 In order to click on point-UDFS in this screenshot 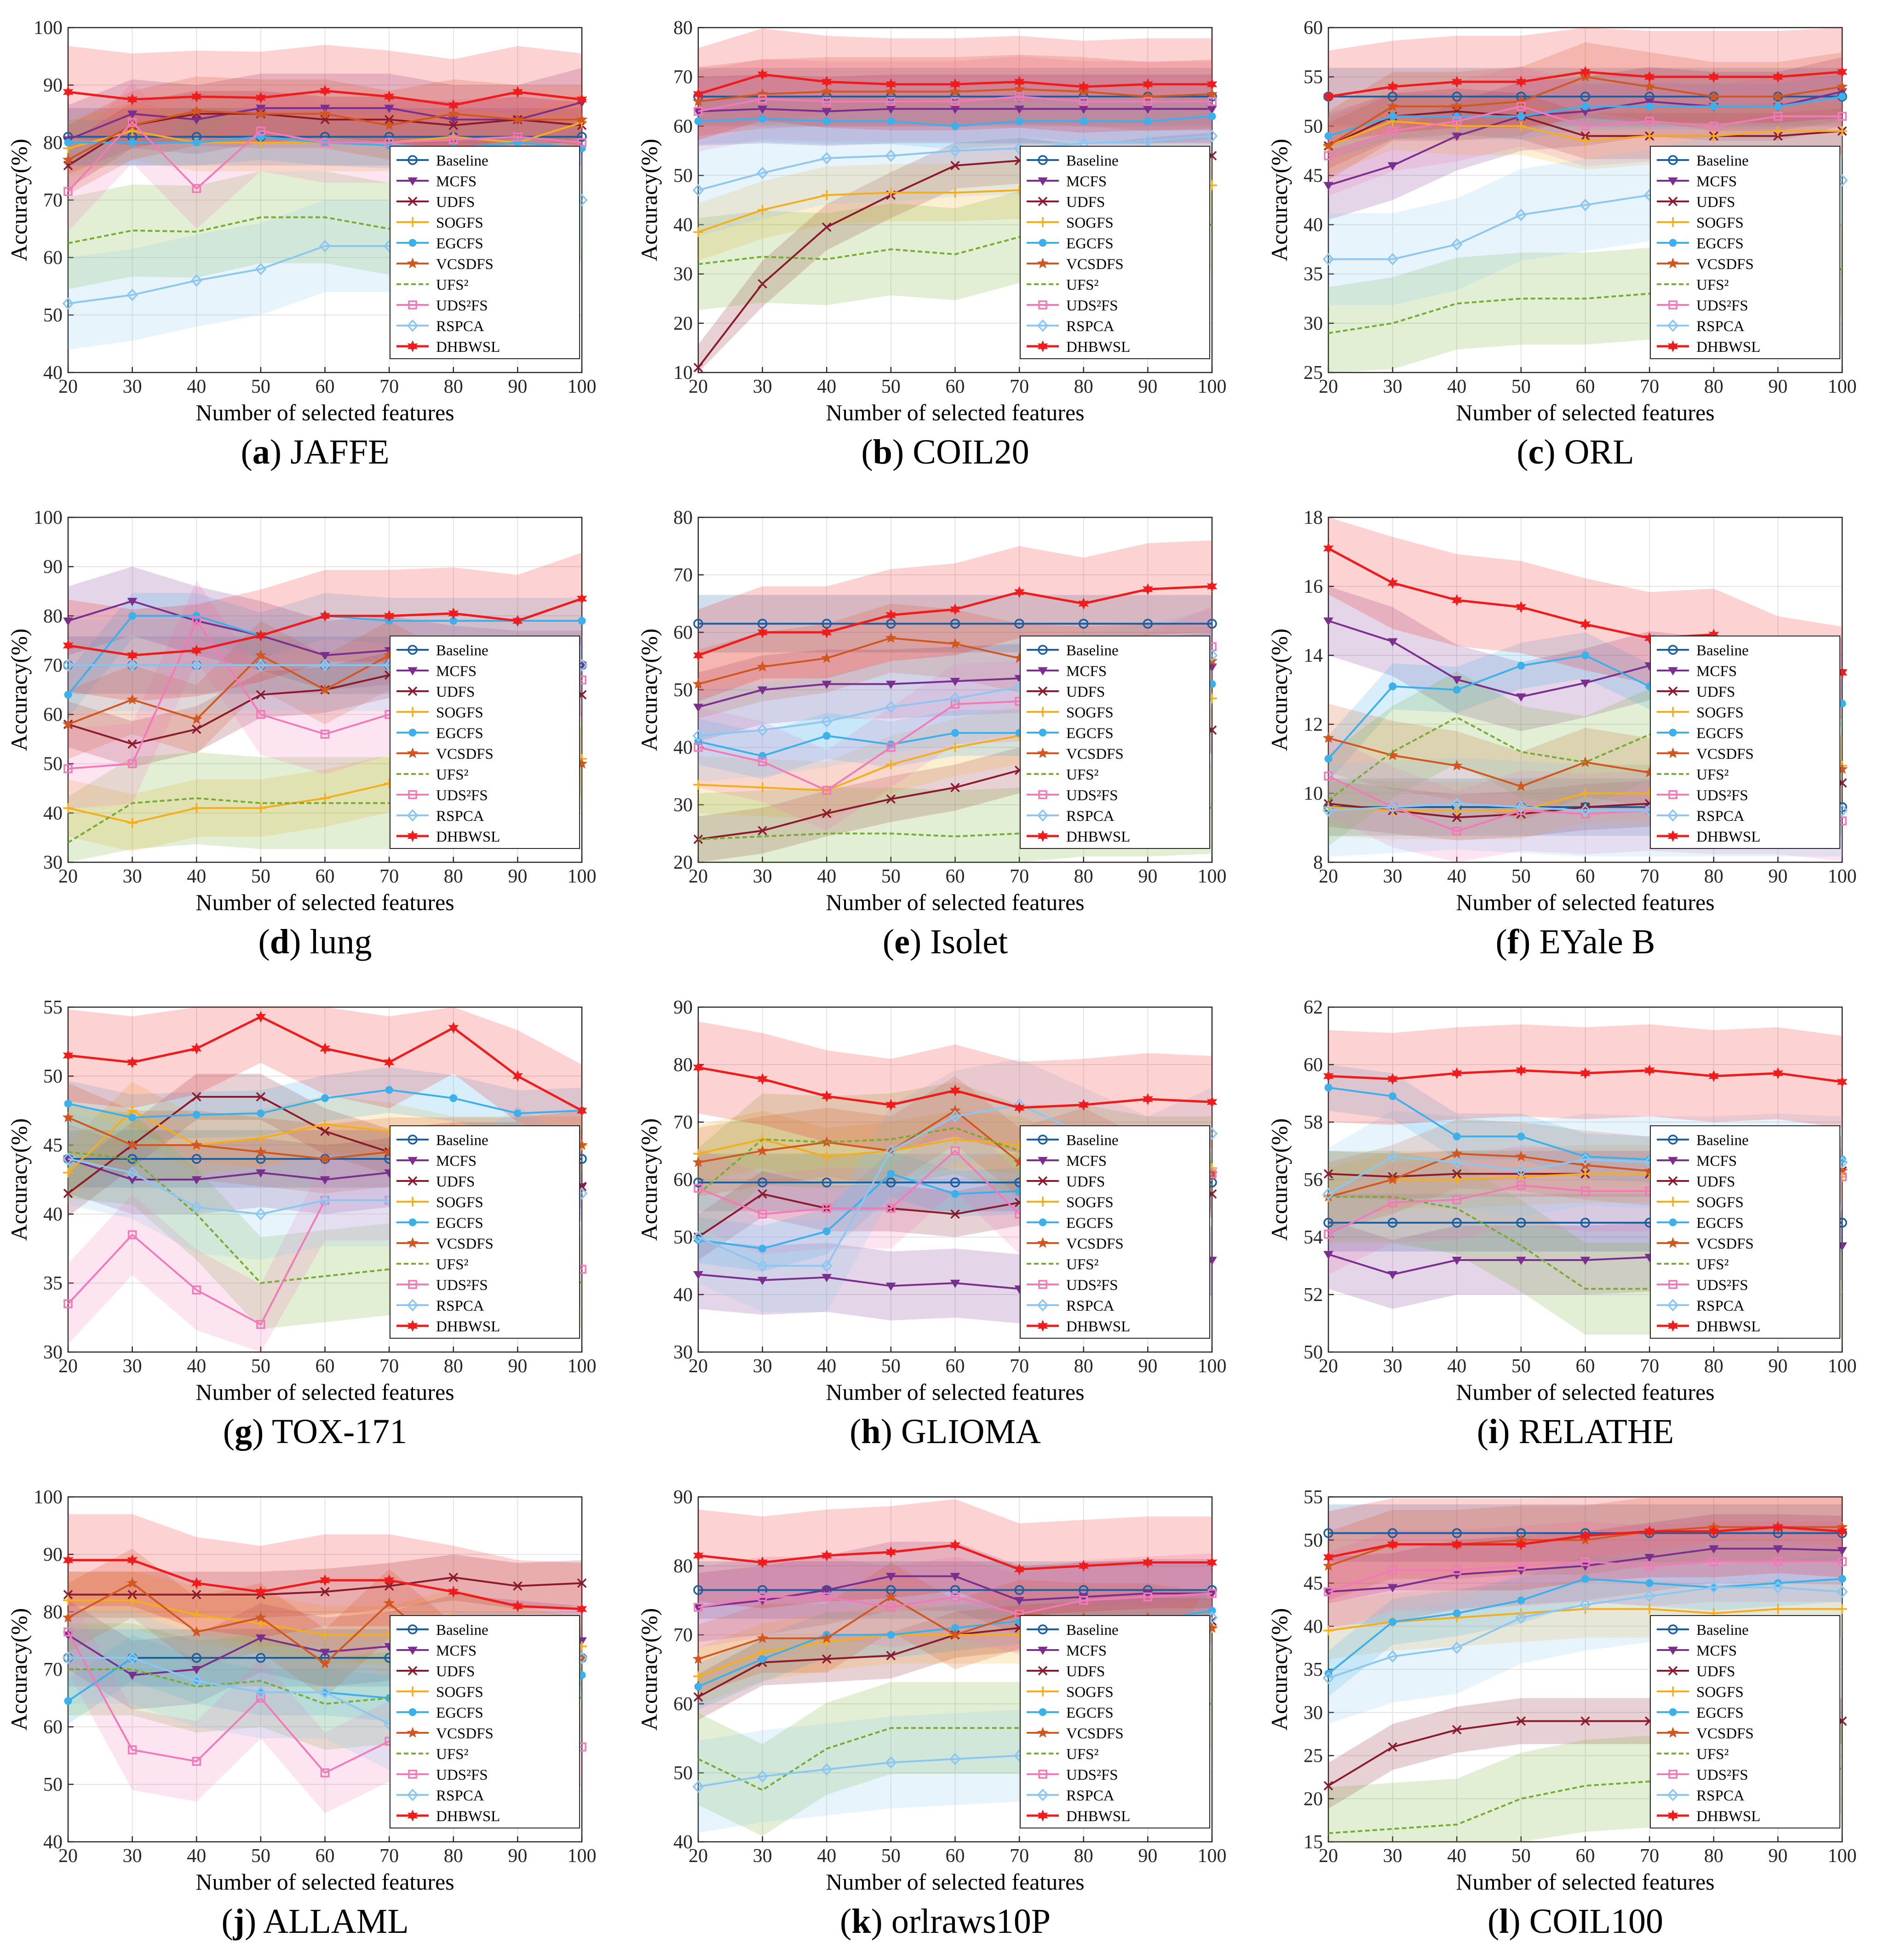, I will do `click(955, 166)`.